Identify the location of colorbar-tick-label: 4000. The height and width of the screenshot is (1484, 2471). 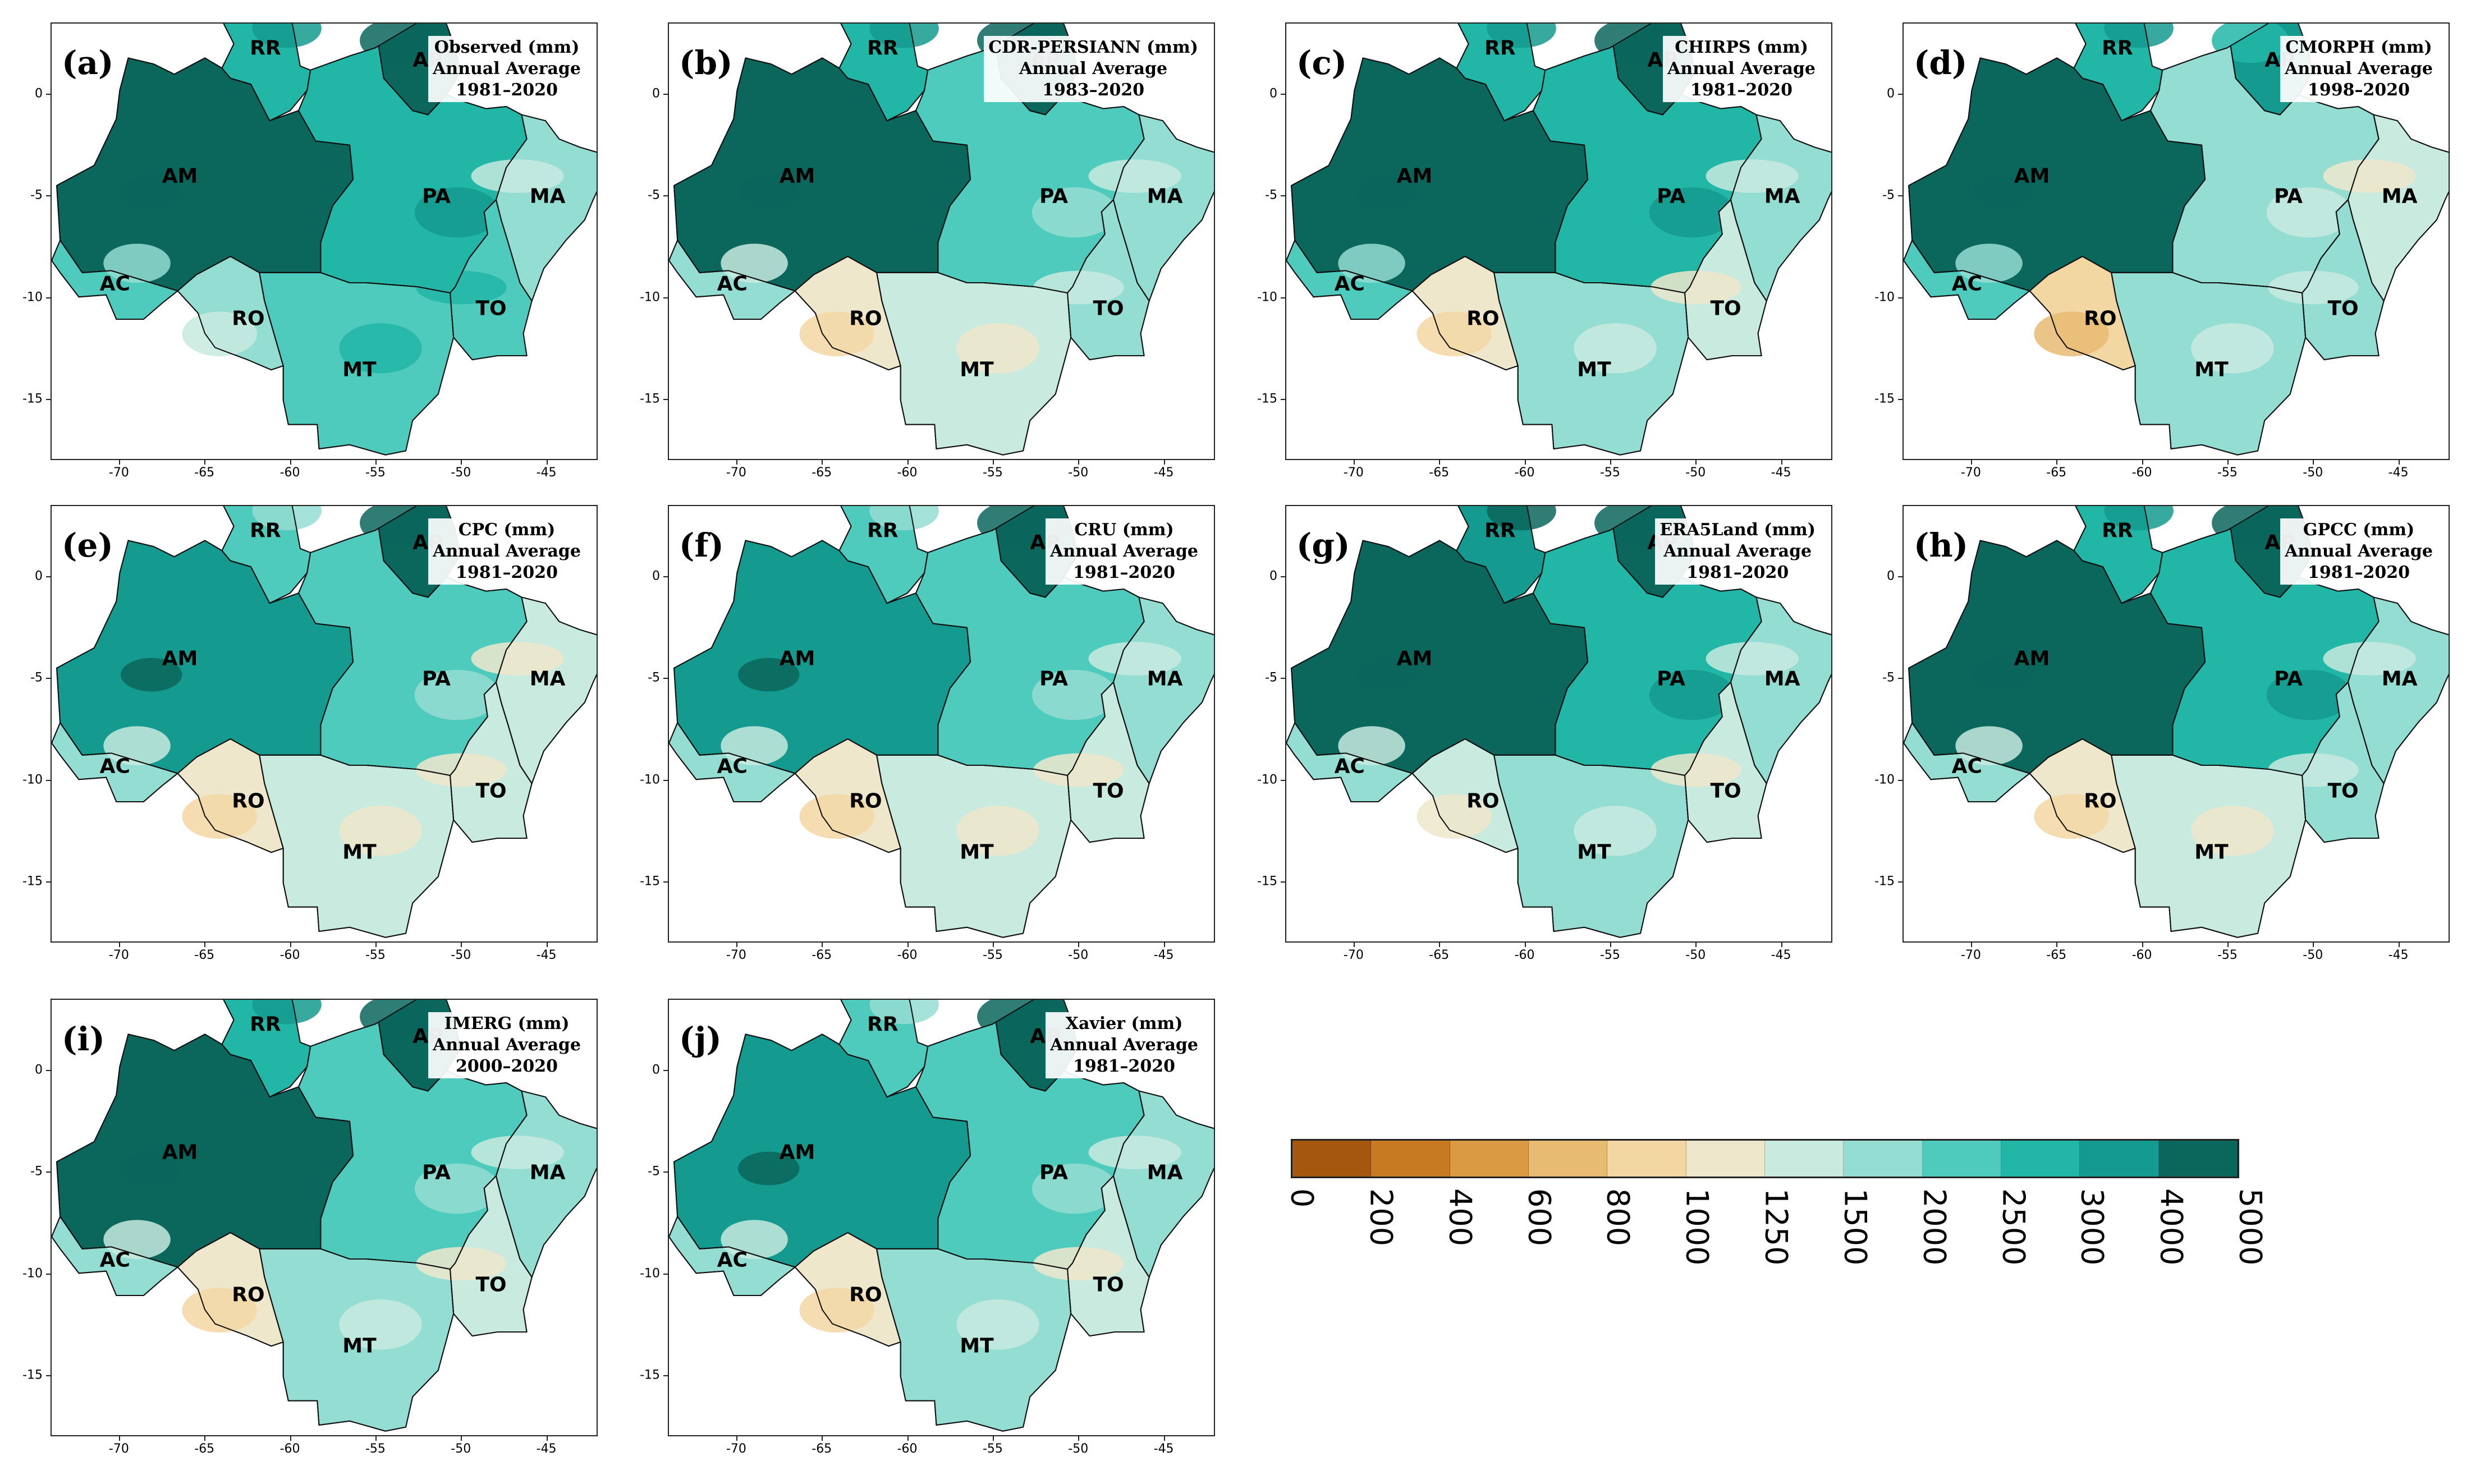
(2171, 1227).